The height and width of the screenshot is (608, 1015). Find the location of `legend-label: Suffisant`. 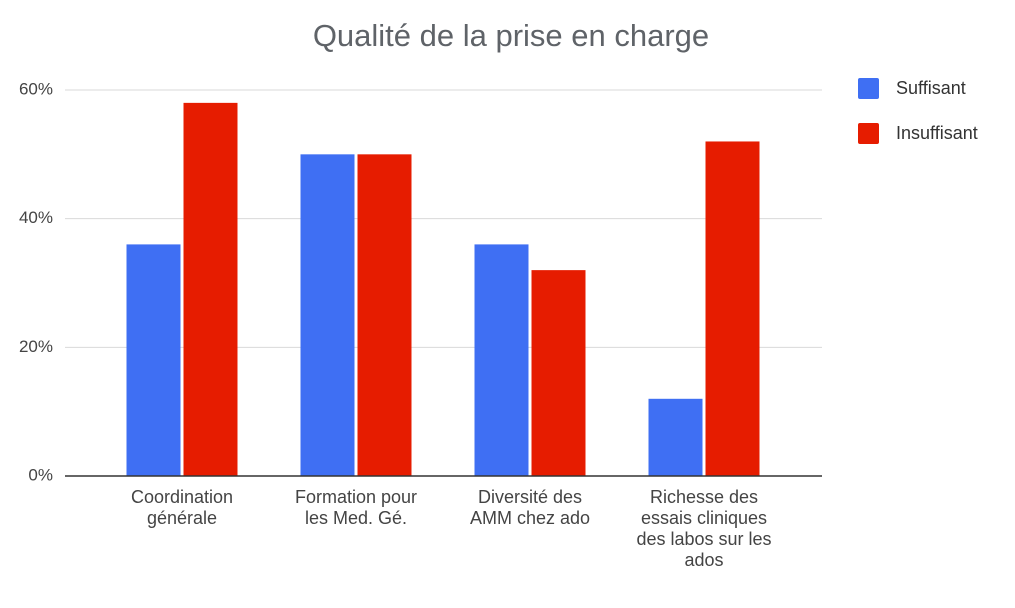

legend-label: Suffisant is located at coordinates (931, 88).